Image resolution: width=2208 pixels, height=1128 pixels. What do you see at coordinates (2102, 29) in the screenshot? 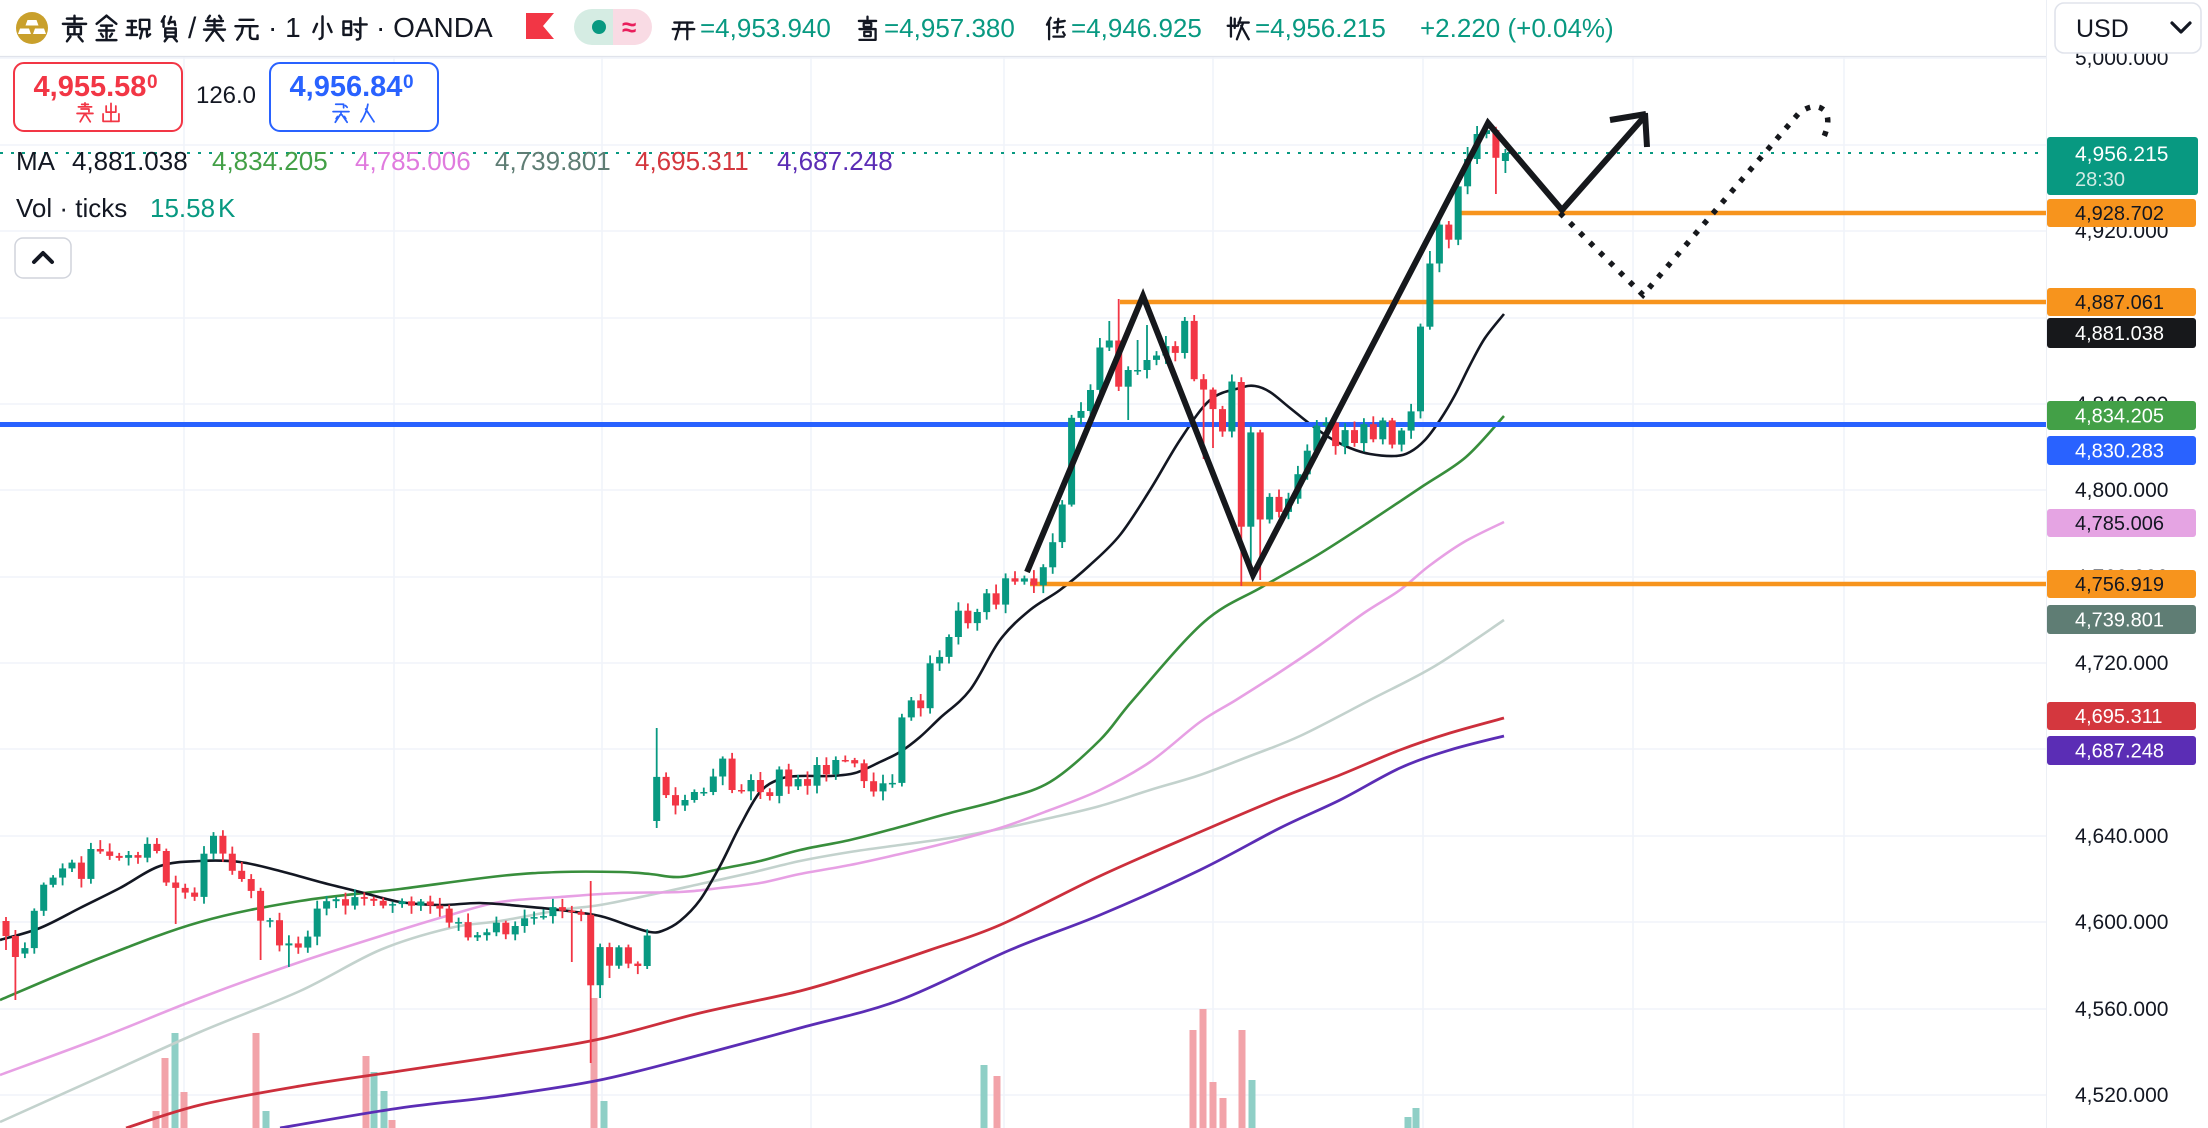
I see `svg-text: USD` at bounding box center [2102, 29].